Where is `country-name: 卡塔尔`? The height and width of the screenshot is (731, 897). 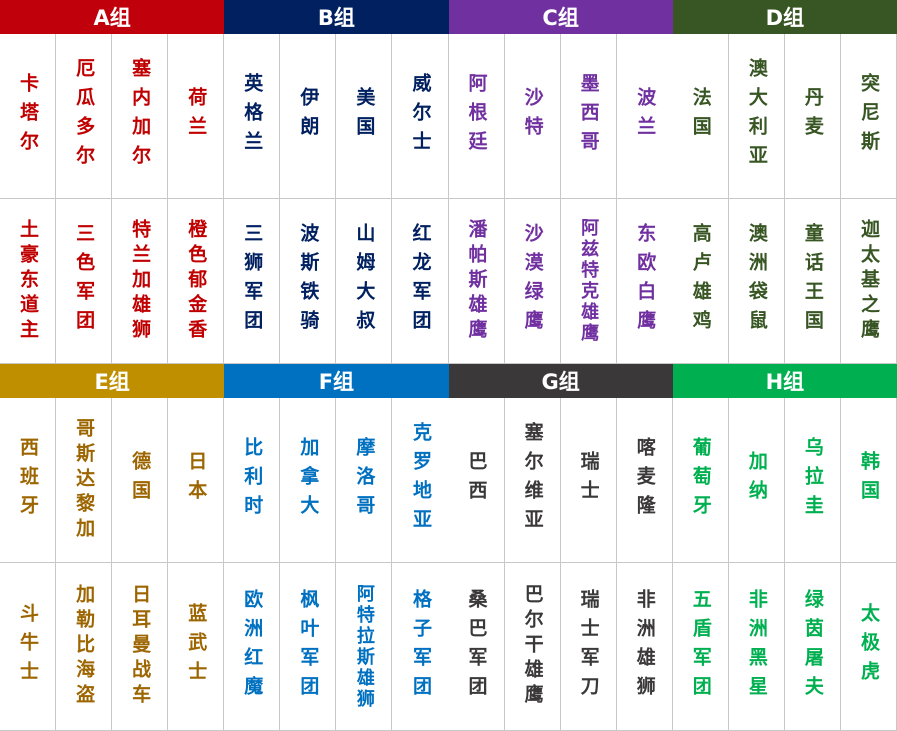
country-name: 卡塔尔 is located at coordinates (28, 116).